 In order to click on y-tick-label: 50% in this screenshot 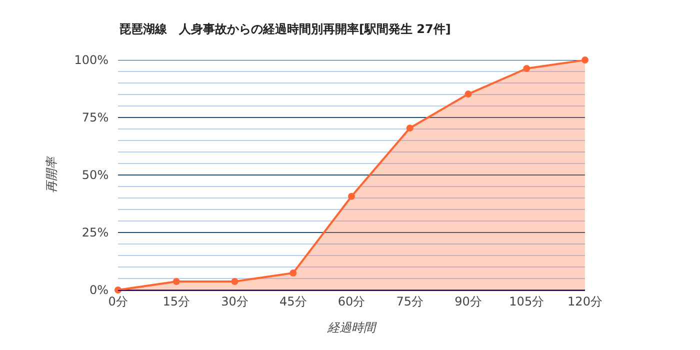, I will do `click(95, 175)`.